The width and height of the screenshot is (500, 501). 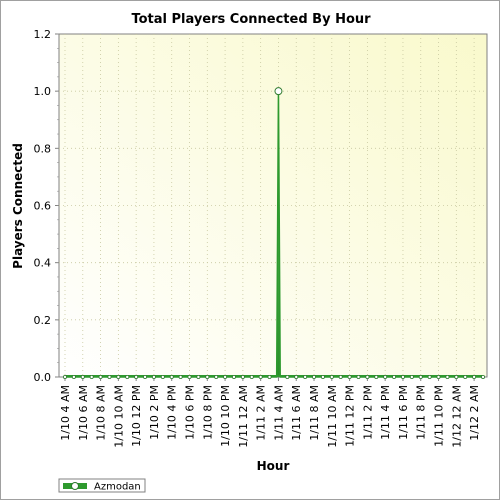 What do you see at coordinates (118, 416) in the screenshot?
I see `x-tick-label: 1/10 10 AM` at bounding box center [118, 416].